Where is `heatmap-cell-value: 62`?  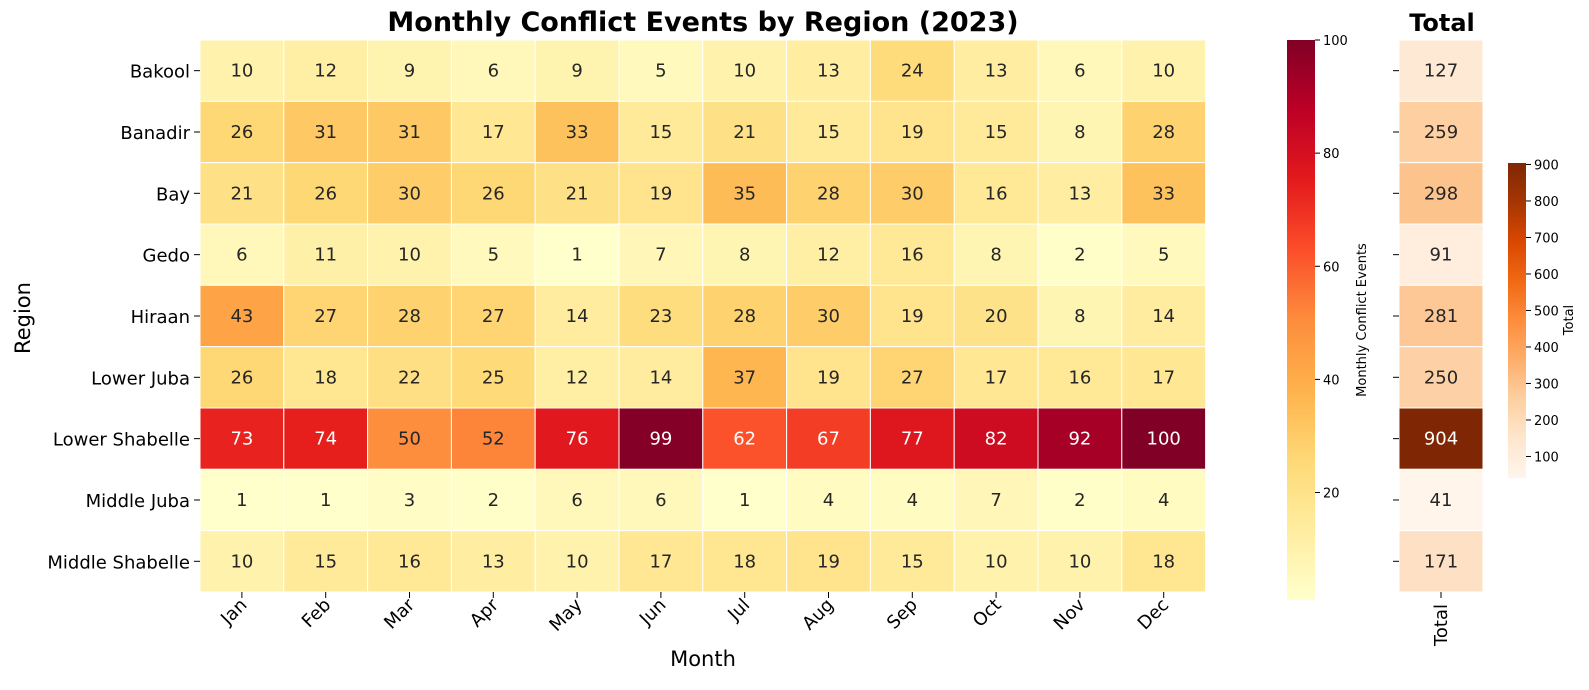 heatmap-cell-value: 62 is located at coordinates (744, 439).